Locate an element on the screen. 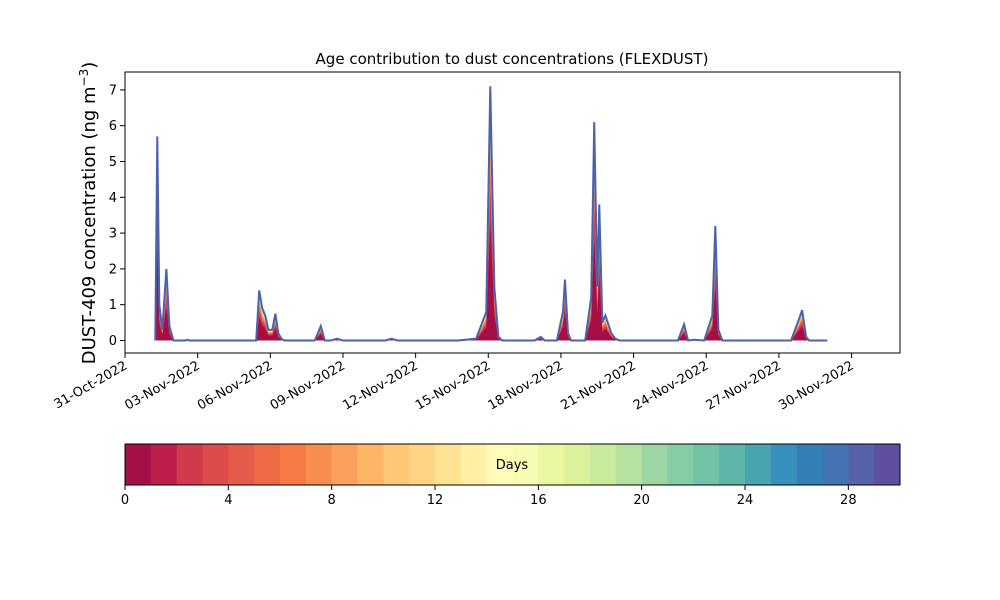 The height and width of the screenshot is (600, 1000). colorbar-tick-label: 0 is located at coordinates (125, 500).